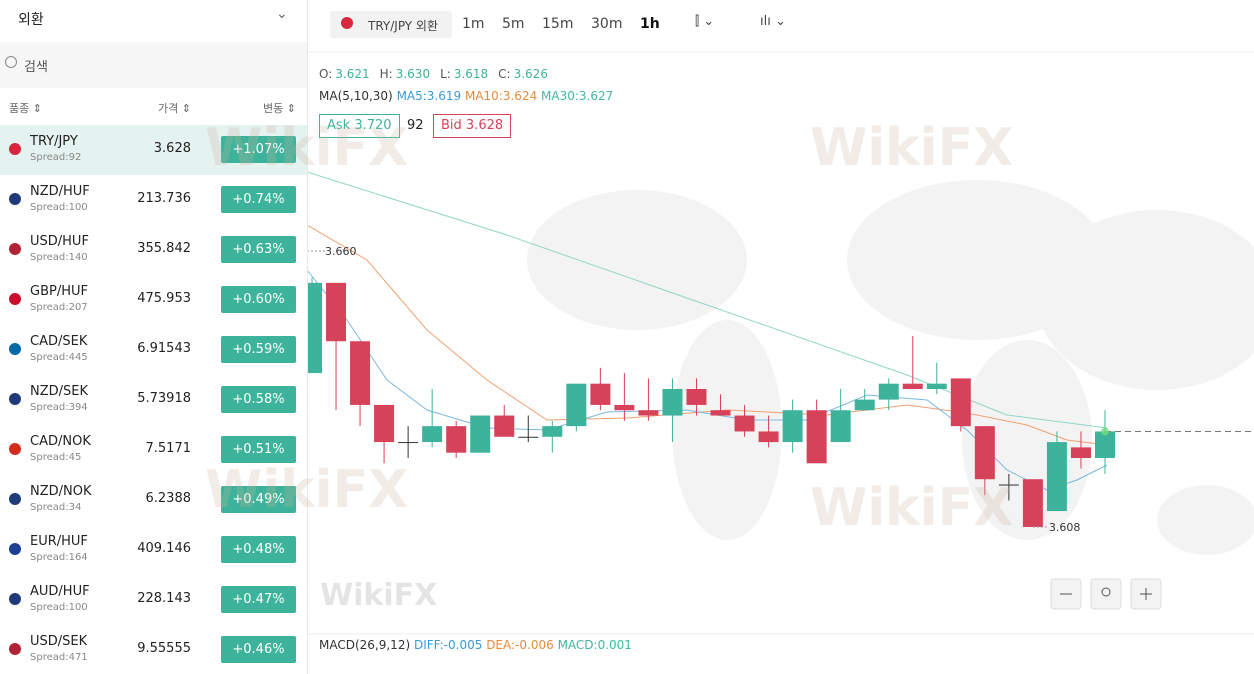  What do you see at coordinates (258, 399) in the screenshot?
I see `change-badge: +0.58%` at bounding box center [258, 399].